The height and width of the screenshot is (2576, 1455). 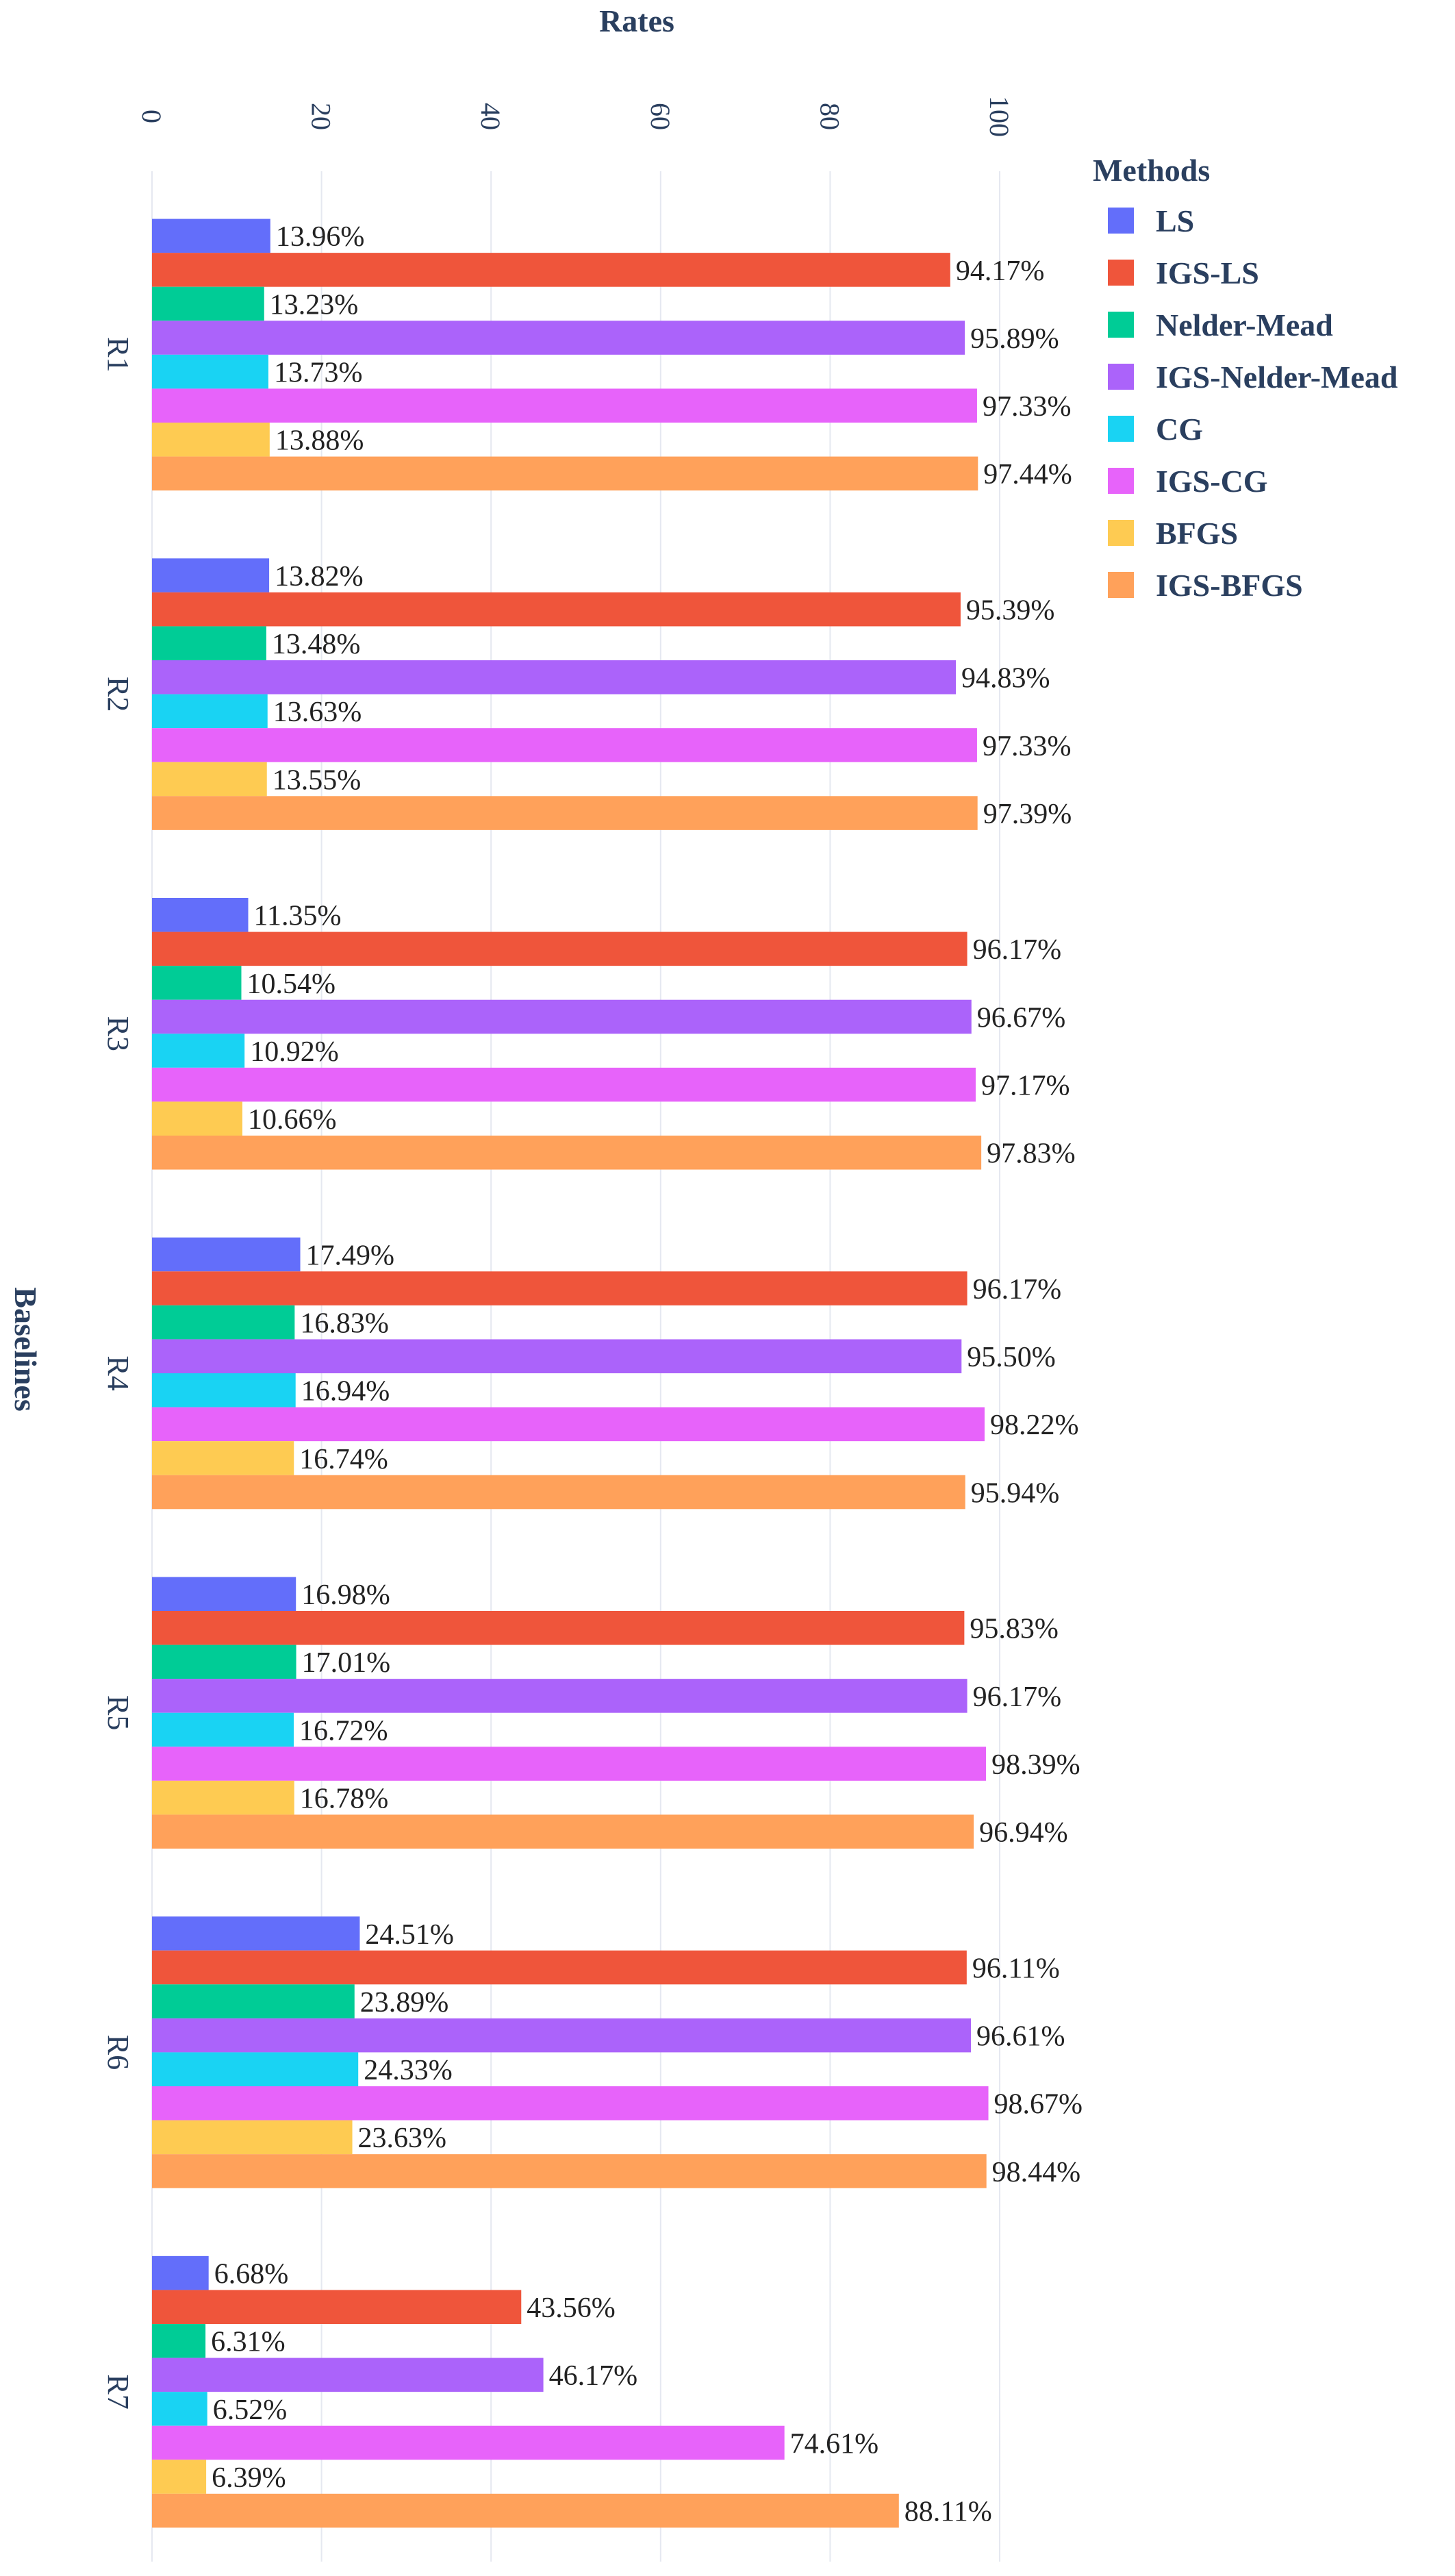 What do you see at coordinates (999, 116) in the screenshot?
I see `x-tick-label: 100` at bounding box center [999, 116].